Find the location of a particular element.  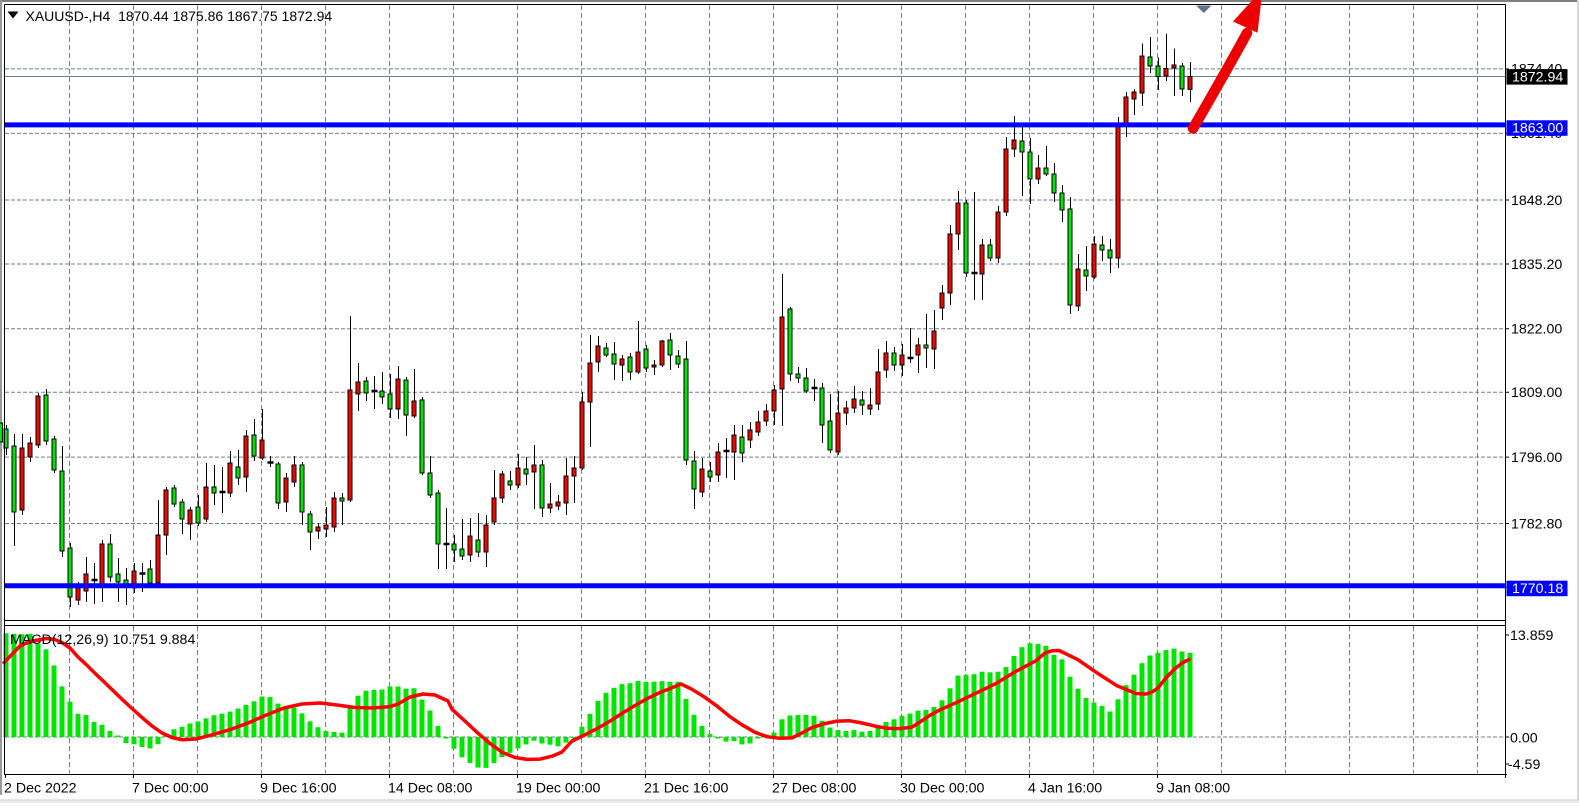

svg-text: MACD(12,26,9) 10.751 9.884 is located at coordinates (102, 640).